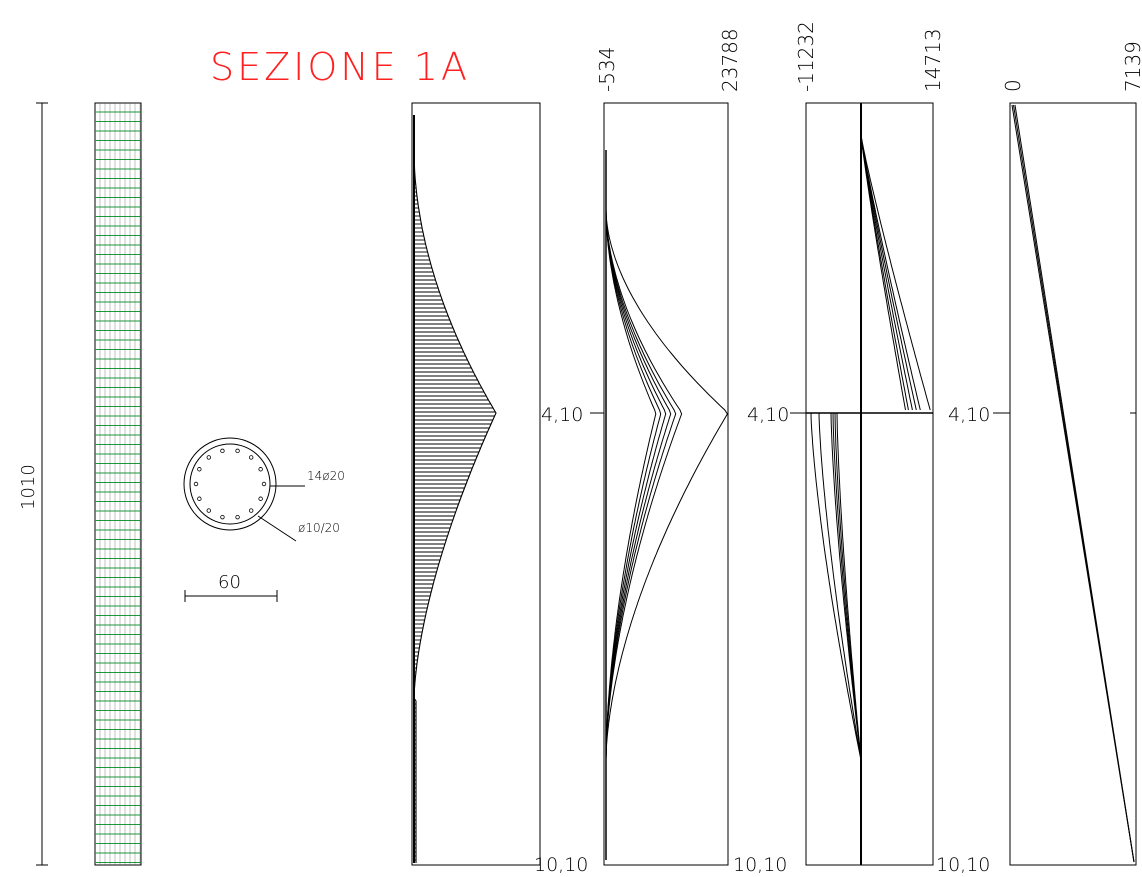  I want to click on pile-length-dimension, so click(42, 484).